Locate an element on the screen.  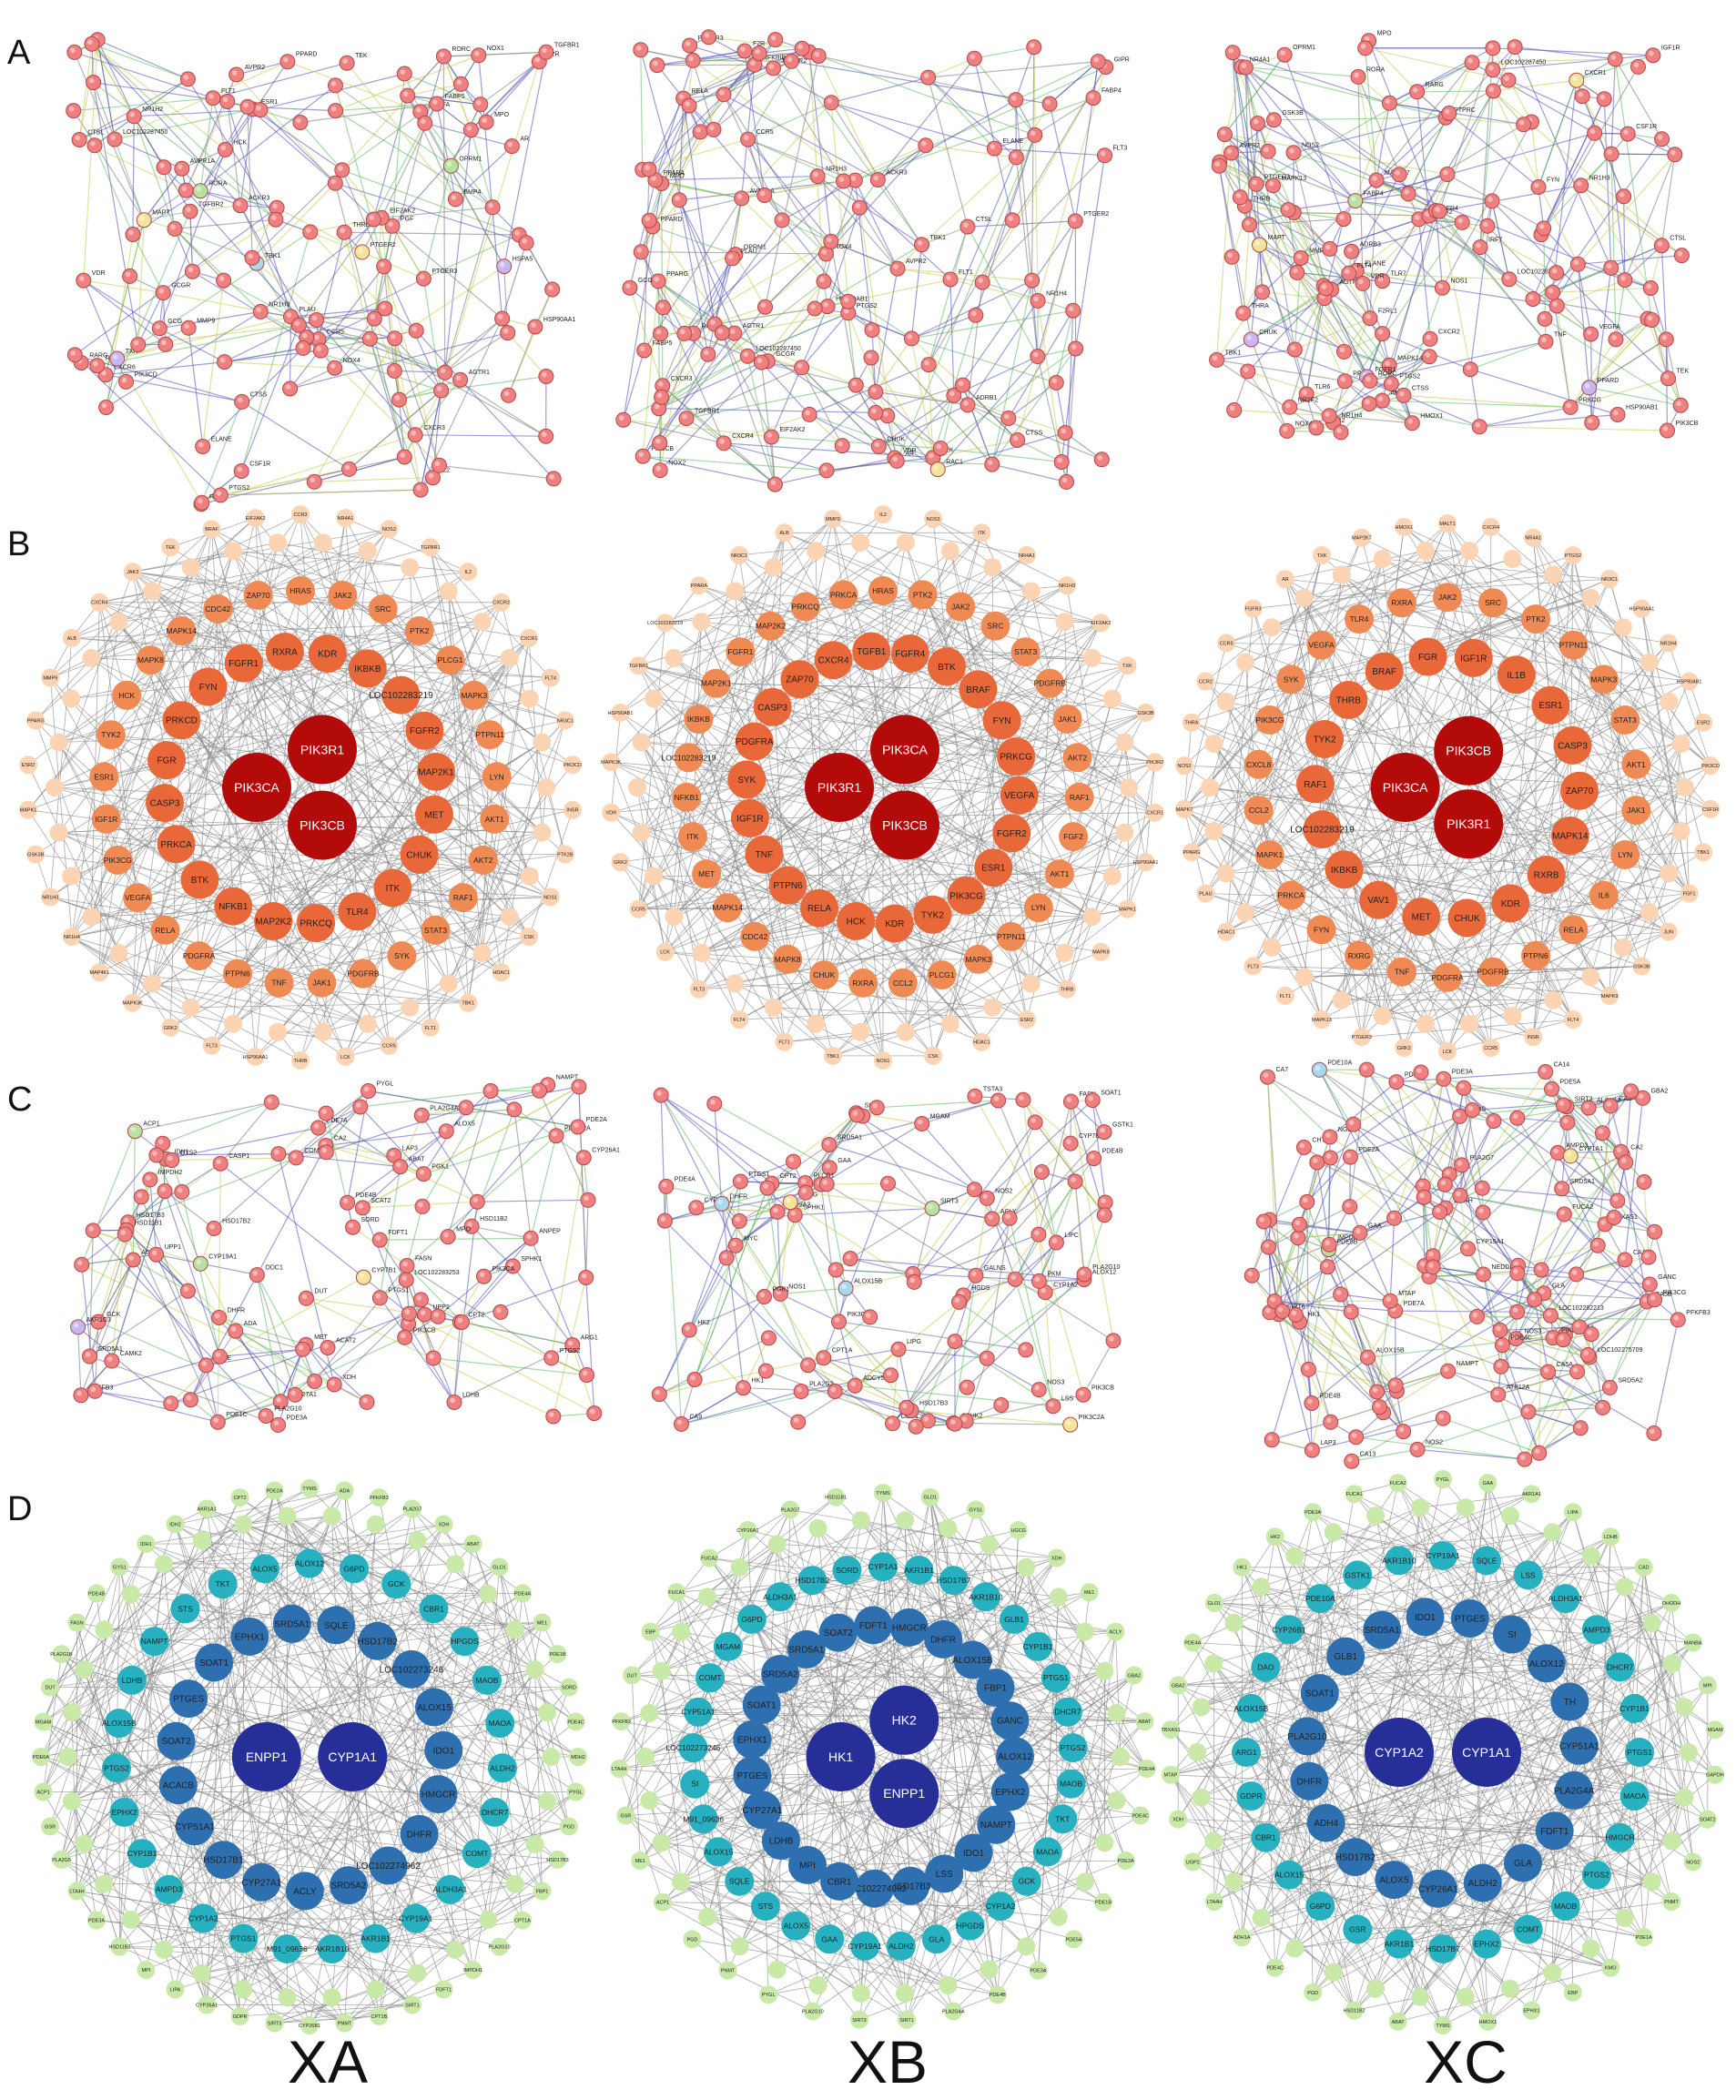
node-label-cpt2: CPT2 is located at coordinates (789, 1176).